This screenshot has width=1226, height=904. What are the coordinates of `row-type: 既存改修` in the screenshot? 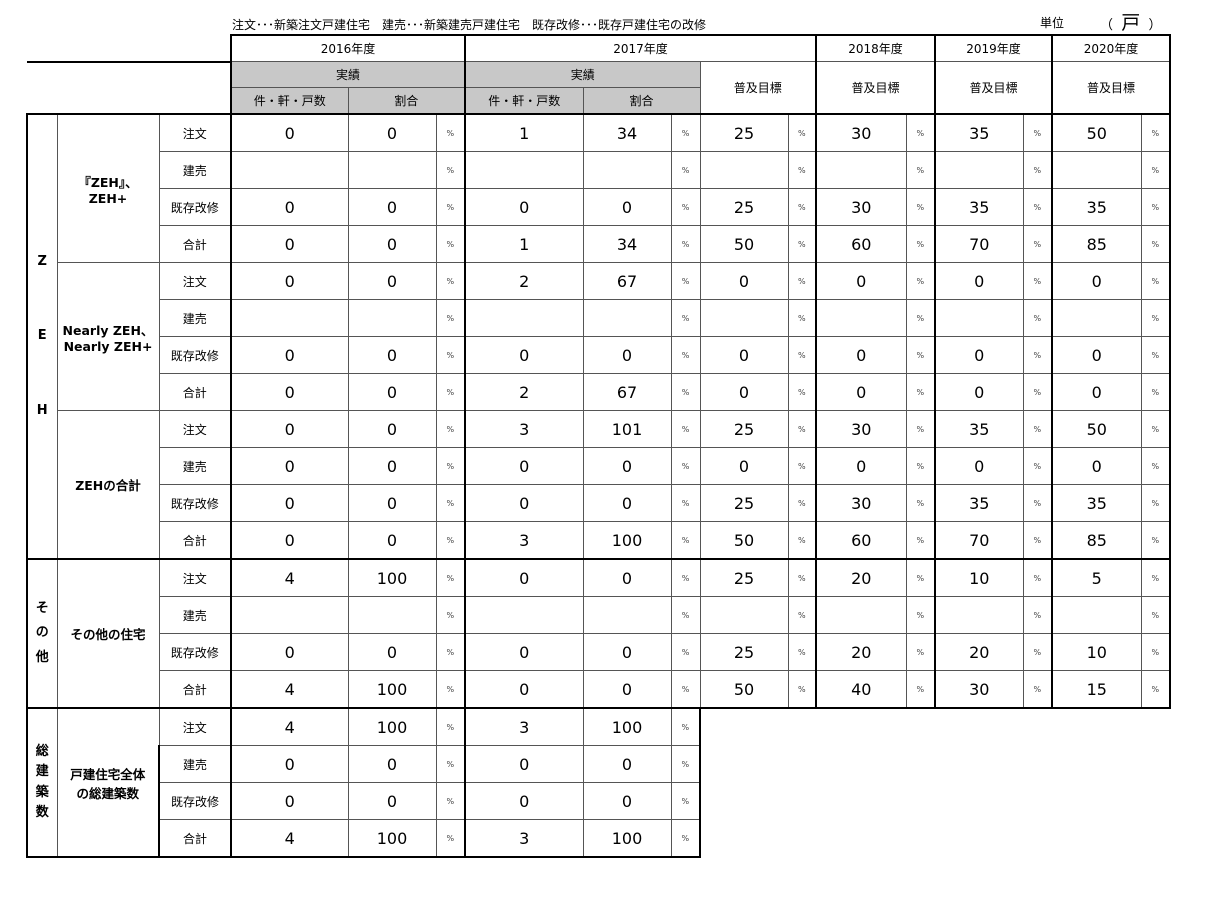 It's located at (195, 652).